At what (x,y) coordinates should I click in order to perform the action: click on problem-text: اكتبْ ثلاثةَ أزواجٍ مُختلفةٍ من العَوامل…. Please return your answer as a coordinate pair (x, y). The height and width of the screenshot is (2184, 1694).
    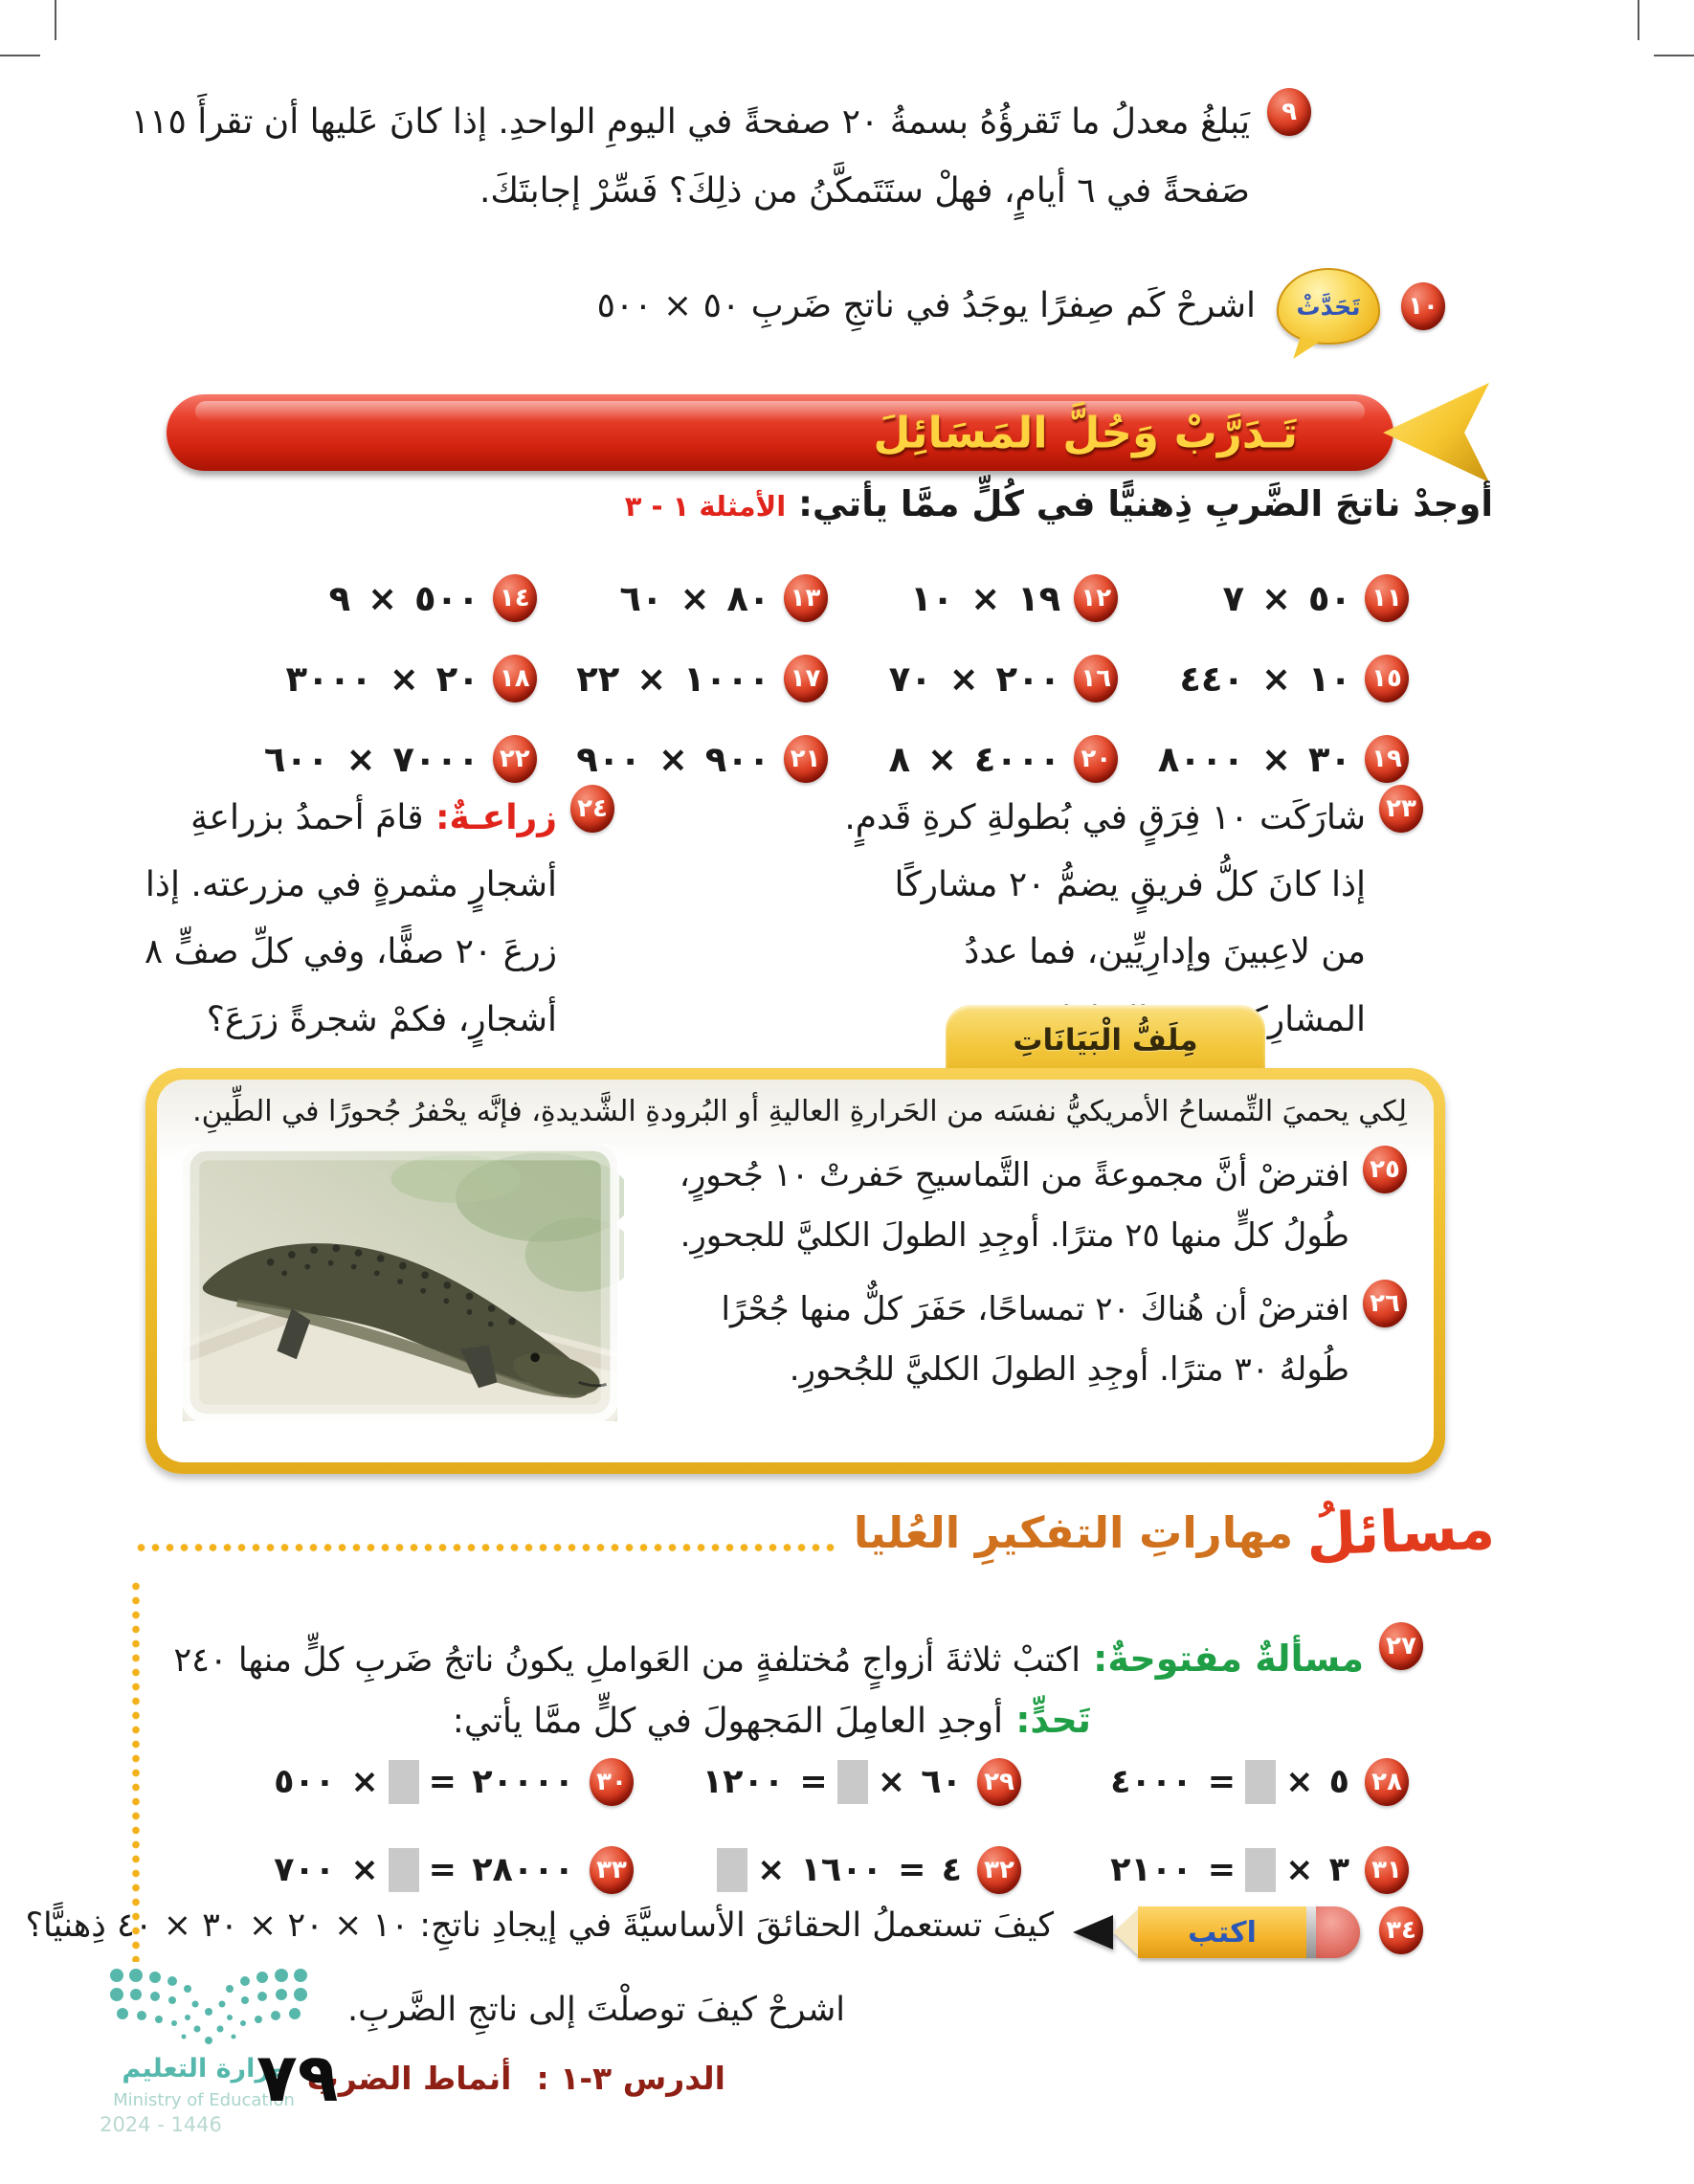
    Looking at the image, I should click on (627, 1661).